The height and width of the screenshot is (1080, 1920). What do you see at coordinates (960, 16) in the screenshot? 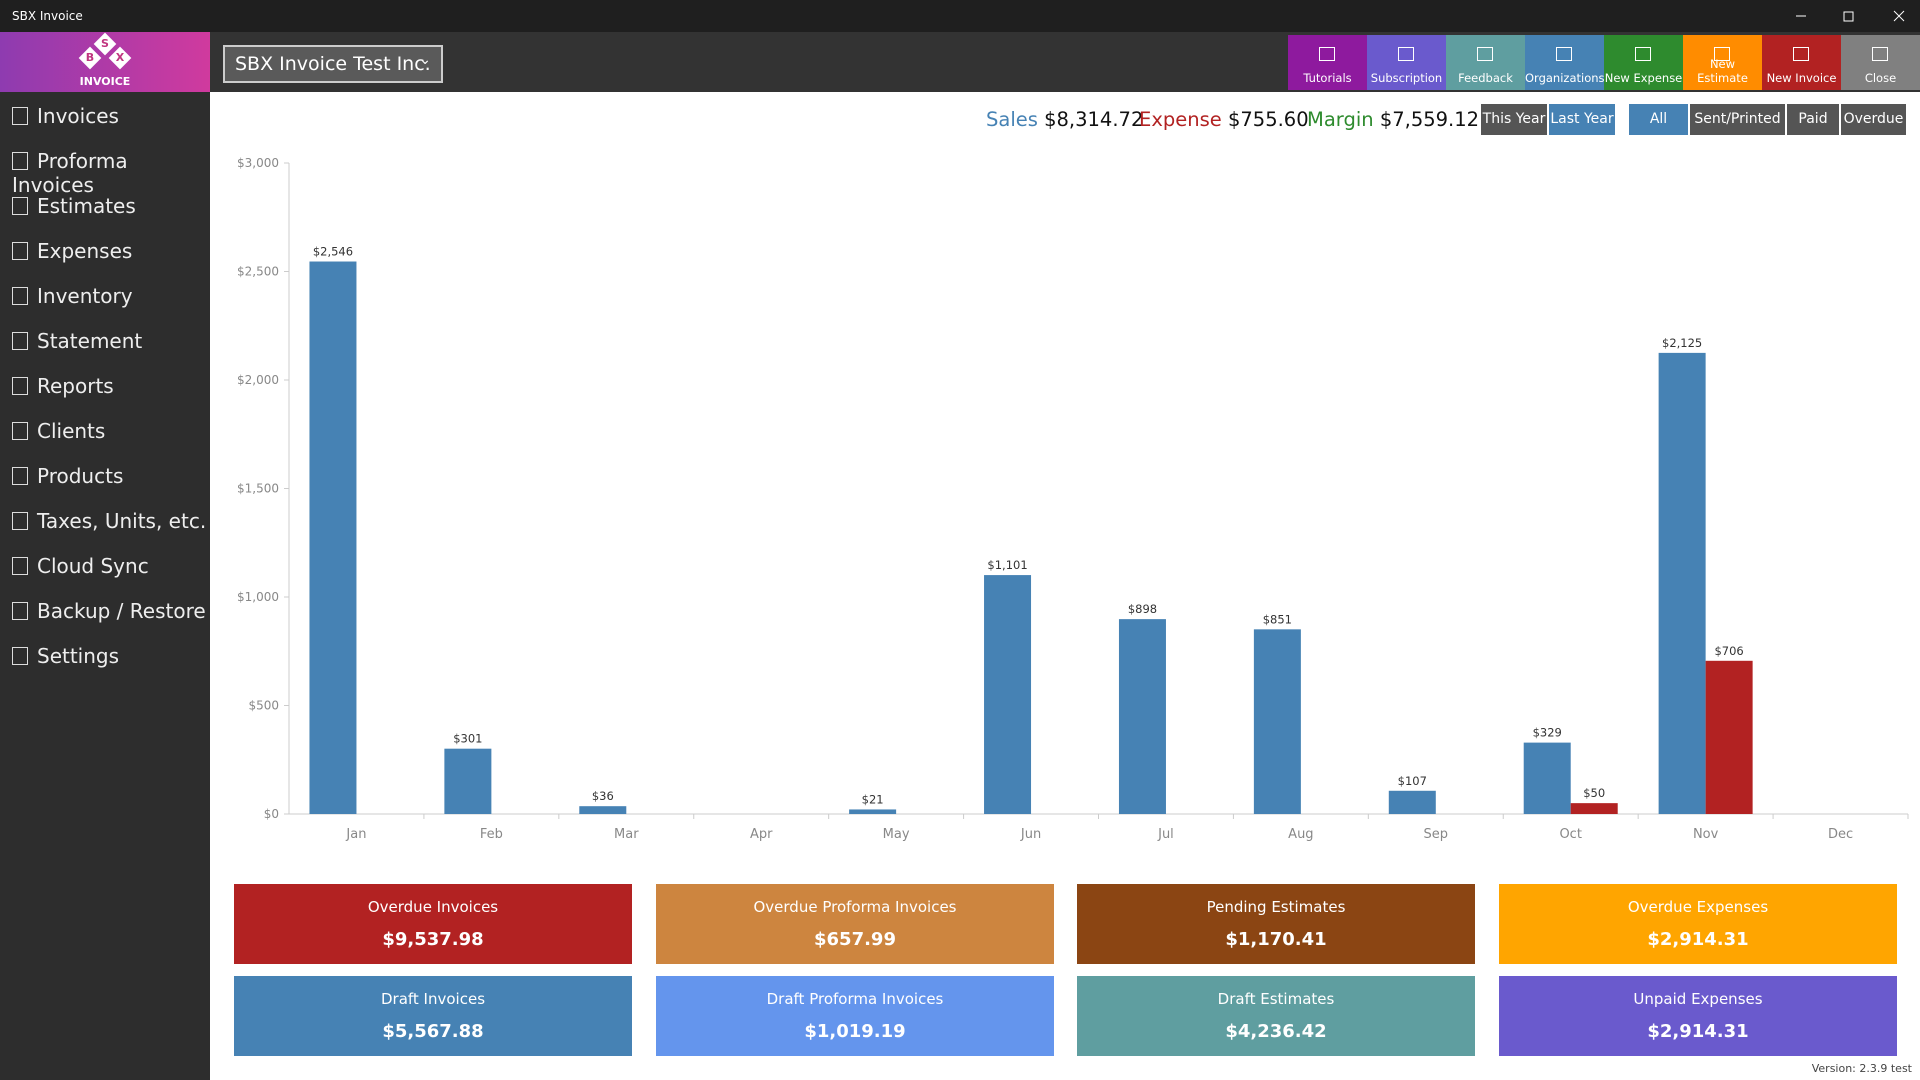
I see `title-bar: SBX Invoice` at bounding box center [960, 16].